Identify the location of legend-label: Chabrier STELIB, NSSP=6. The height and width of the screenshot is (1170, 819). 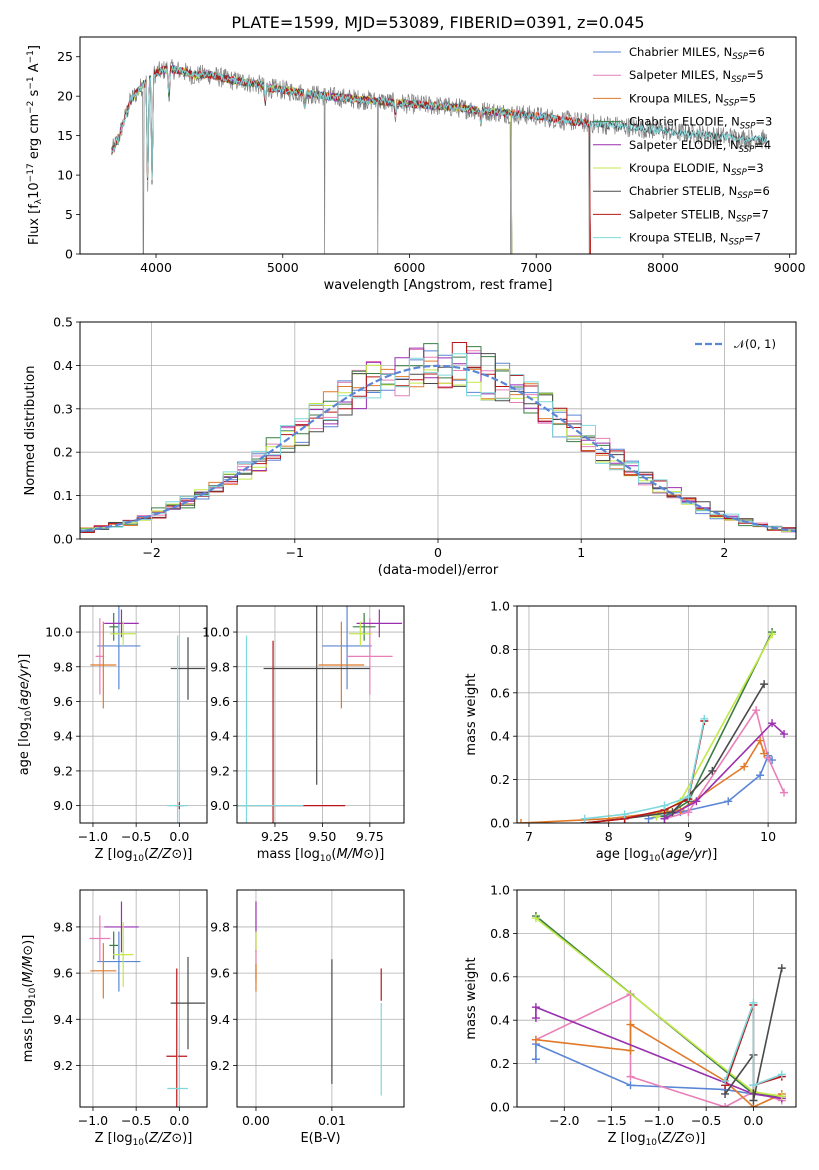
(699, 192).